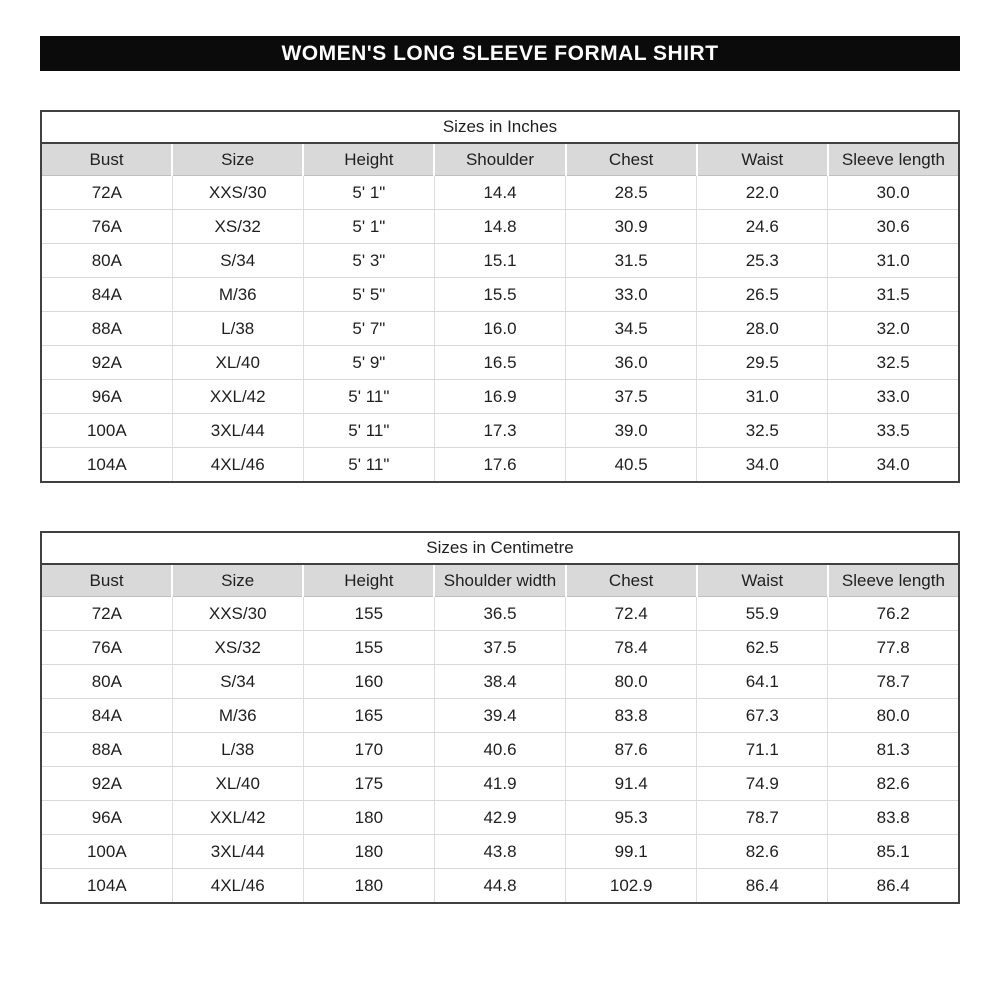 This screenshot has width=1000, height=1000. What do you see at coordinates (500, 328) in the screenshot?
I see `table-row: 88A L/38 5' 7" 16.0 34.5 28.0 32.0` at bounding box center [500, 328].